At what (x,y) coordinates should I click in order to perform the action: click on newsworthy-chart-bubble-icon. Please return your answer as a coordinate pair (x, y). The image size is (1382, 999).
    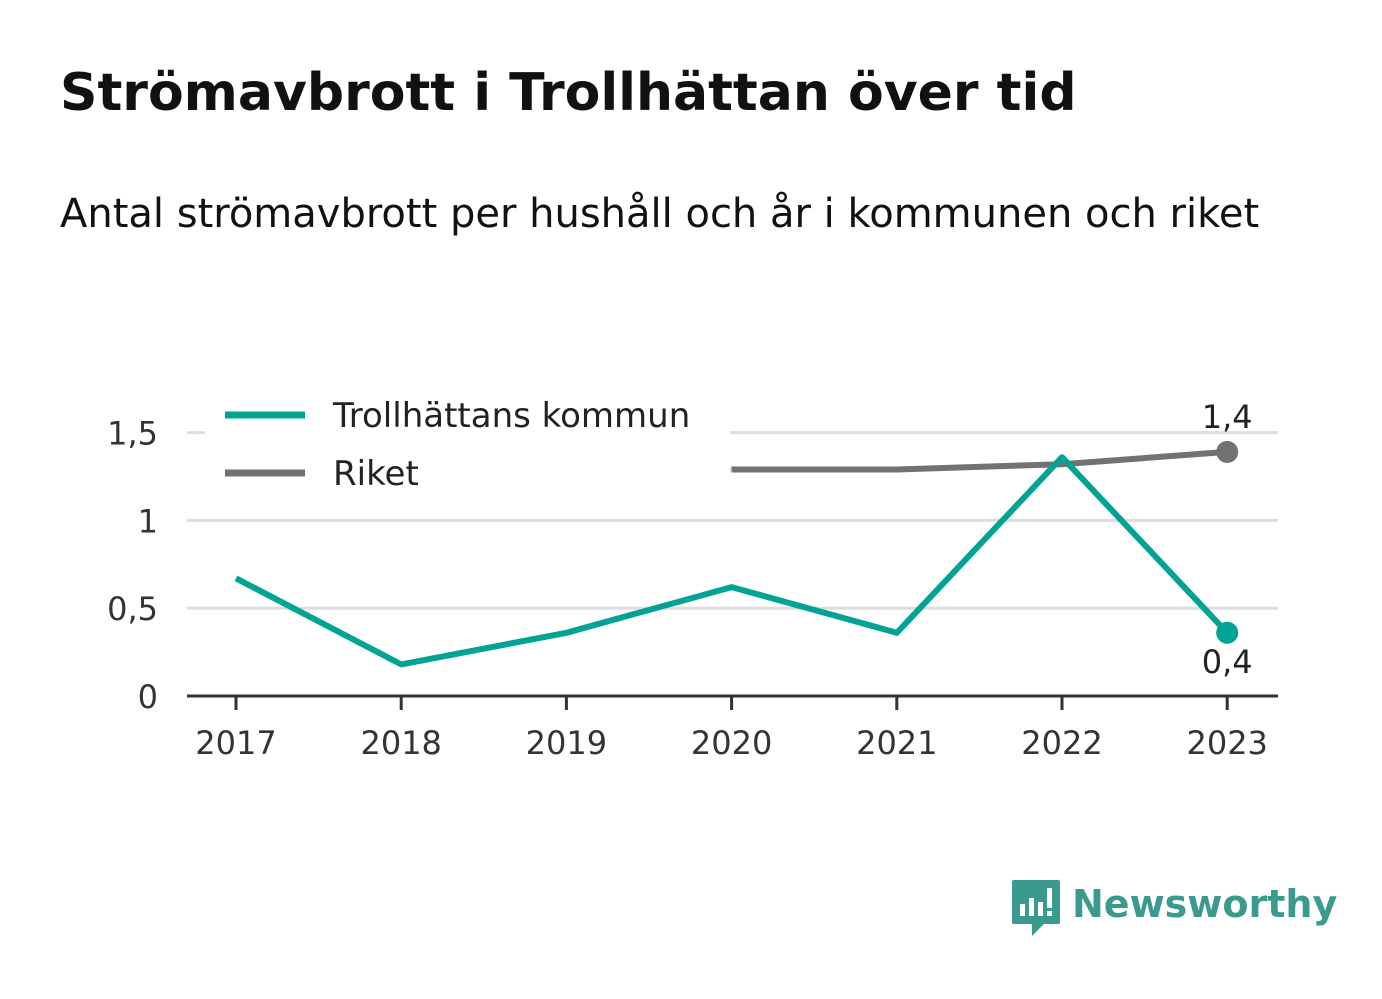
    Looking at the image, I should click on (1036, 908).